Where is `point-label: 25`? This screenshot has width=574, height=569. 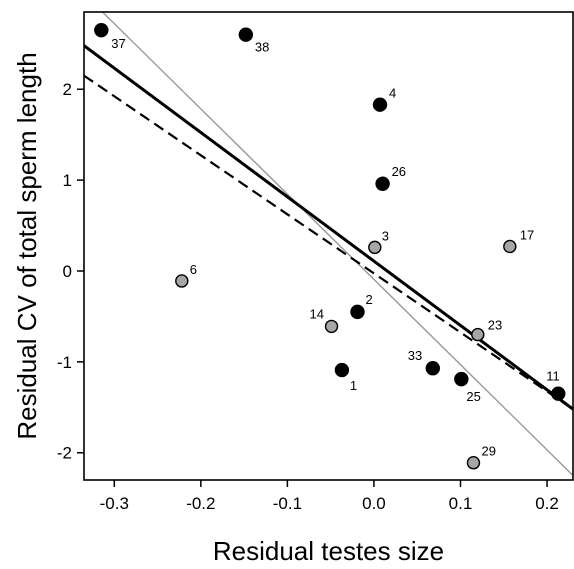
point-label: 25 is located at coordinates (473, 396).